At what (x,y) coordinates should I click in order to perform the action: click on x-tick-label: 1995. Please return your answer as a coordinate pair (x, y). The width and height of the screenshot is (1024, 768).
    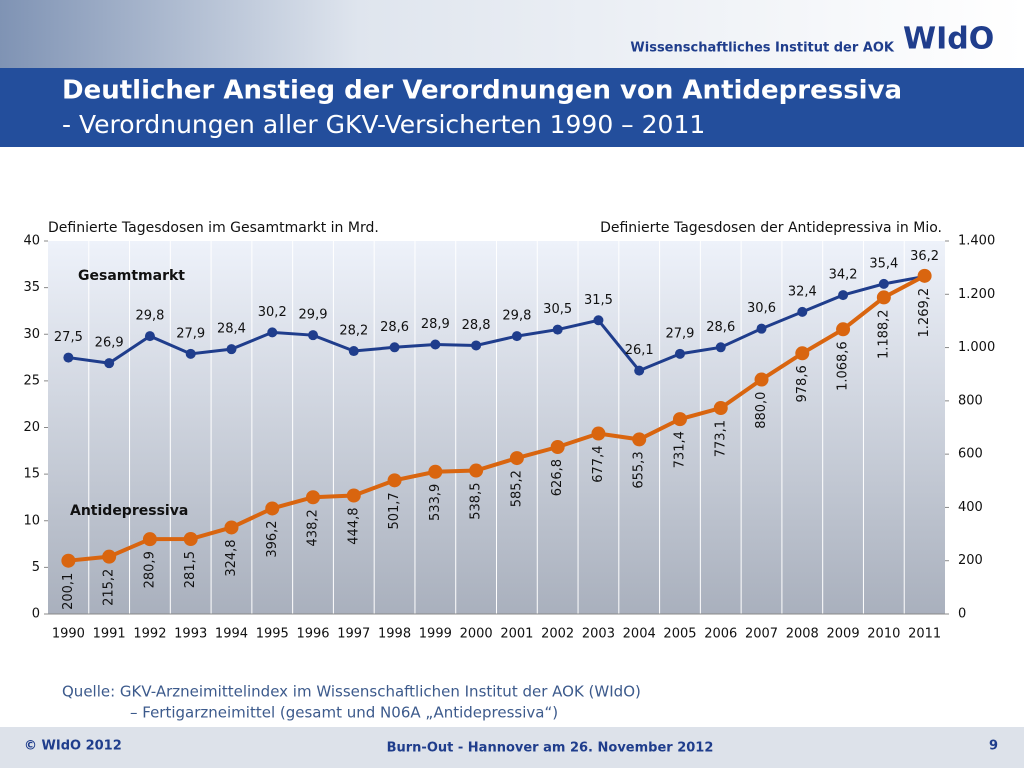
    Looking at the image, I should click on (272, 634).